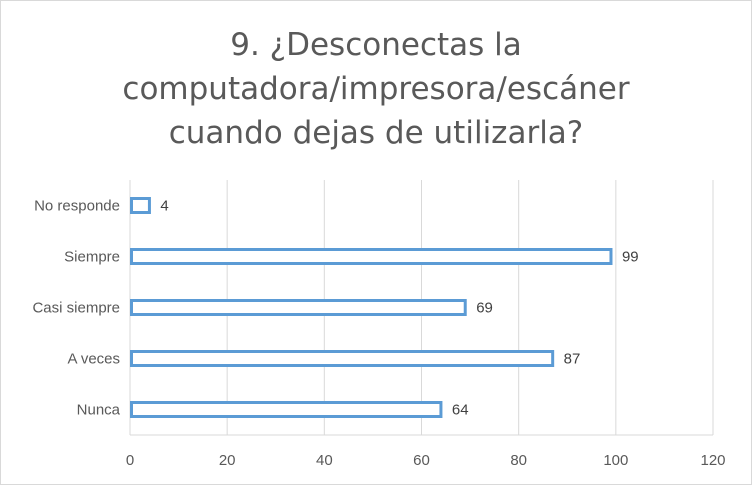 The image size is (752, 485). Describe the element at coordinates (164, 206) in the screenshot. I see `data-label-0: 4` at that location.